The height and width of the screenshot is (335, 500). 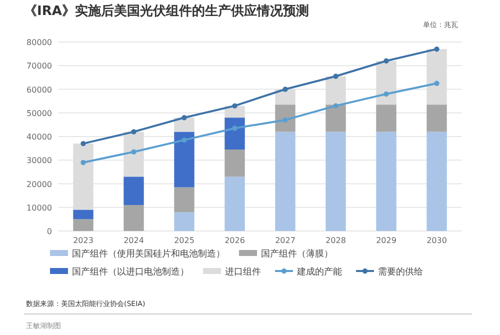 I want to click on legend-label: 进口组件, so click(x=243, y=272).